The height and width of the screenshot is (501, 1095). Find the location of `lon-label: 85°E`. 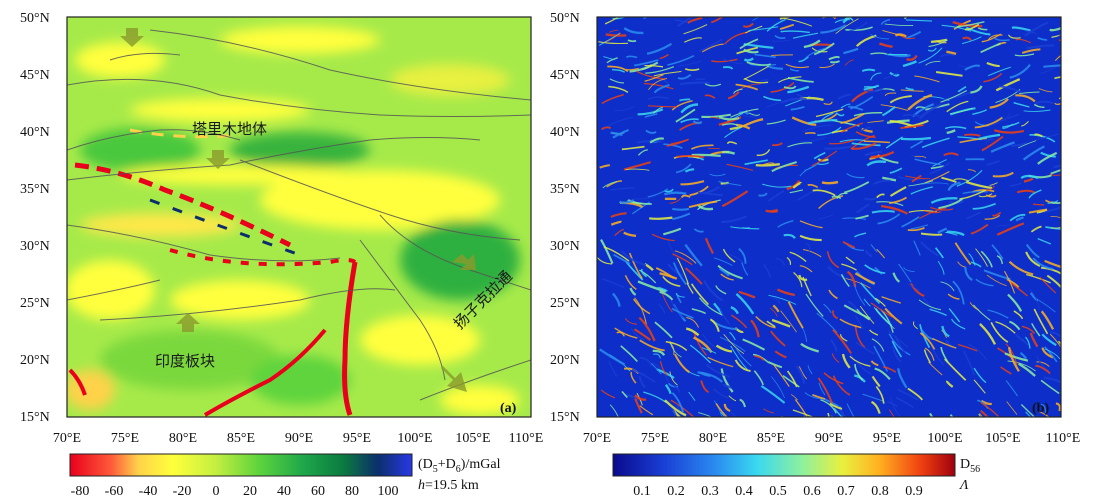

lon-label: 85°E is located at coordinates (241, 438).